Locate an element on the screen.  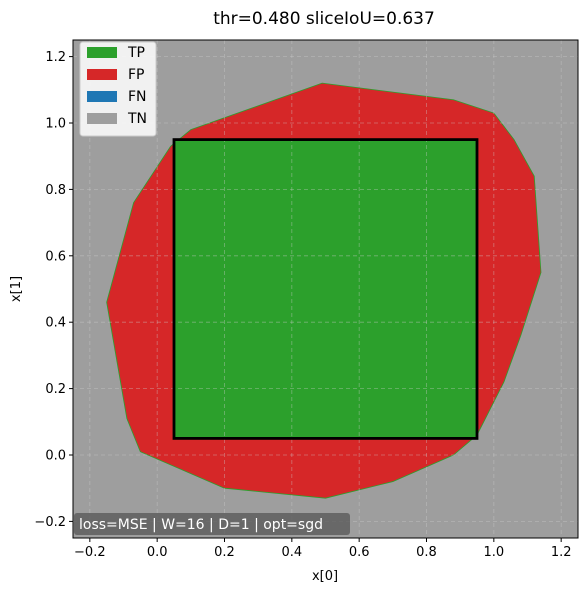
legend-box is located at coordinates (118, 89).